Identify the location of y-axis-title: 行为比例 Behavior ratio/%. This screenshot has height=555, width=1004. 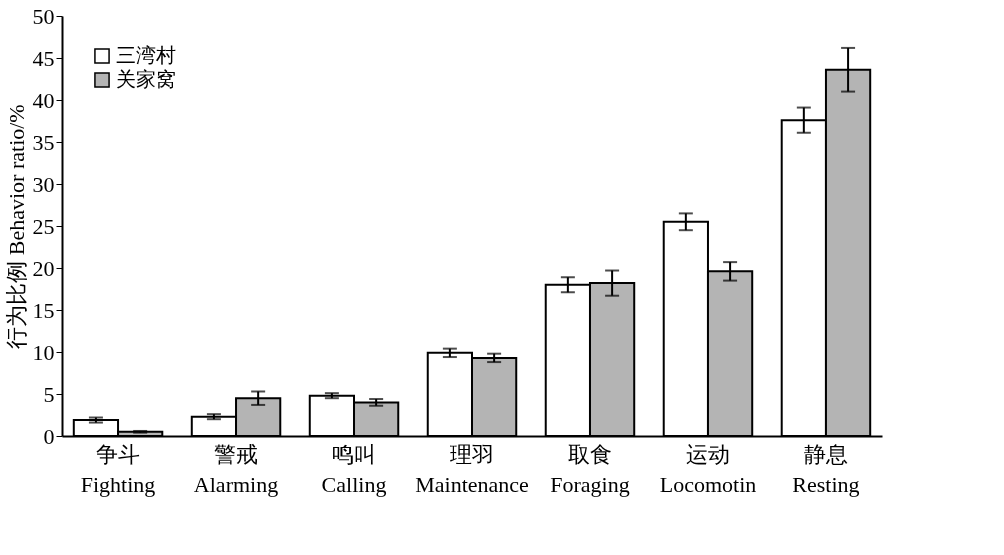
(16, 226).